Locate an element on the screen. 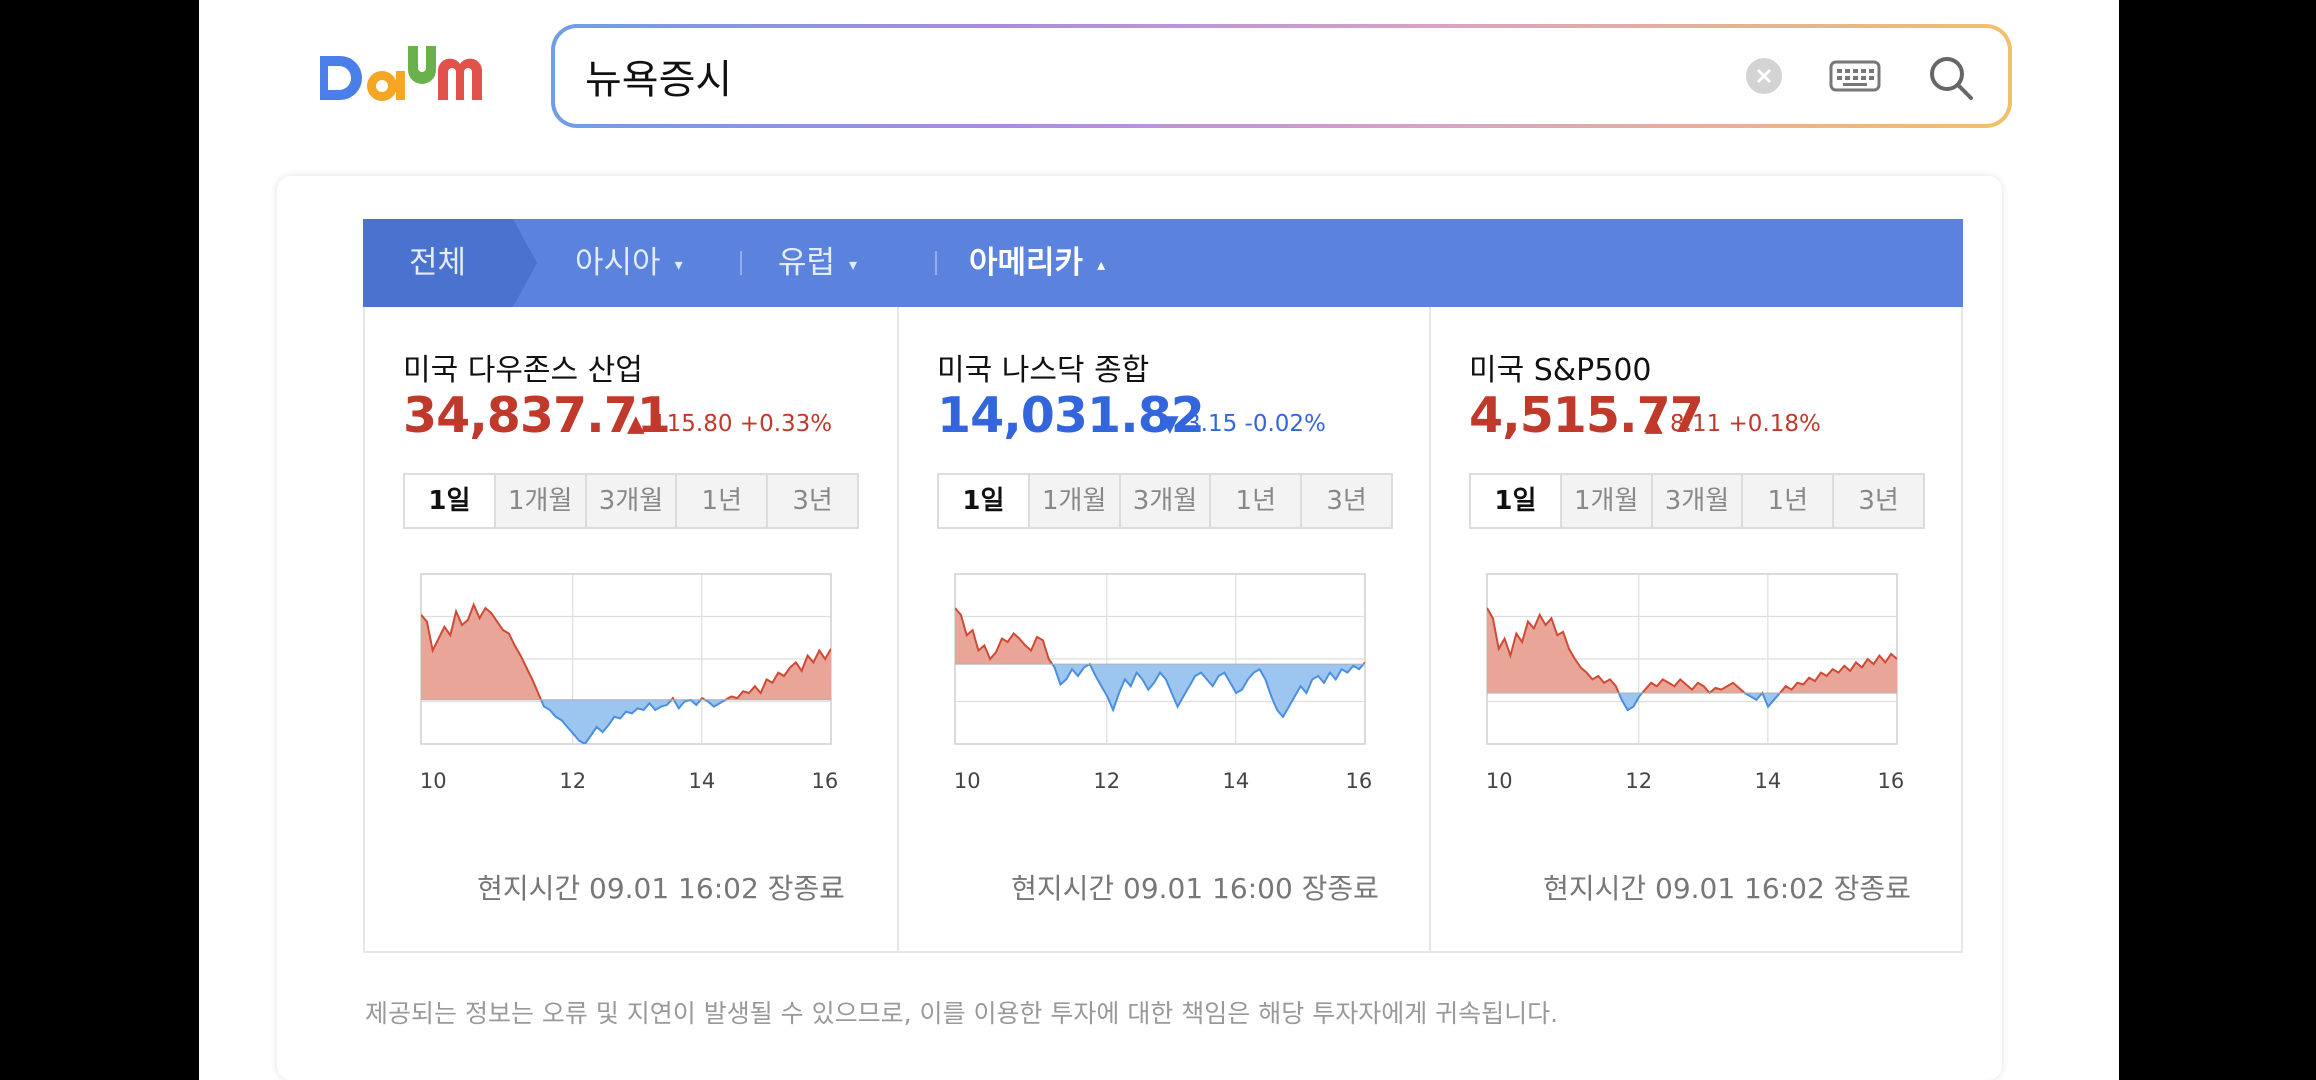 The height and width of the screenshot is (1080, 2316). index-change-value: 8.11 +0.18% is located at coordinates (1745, 424).